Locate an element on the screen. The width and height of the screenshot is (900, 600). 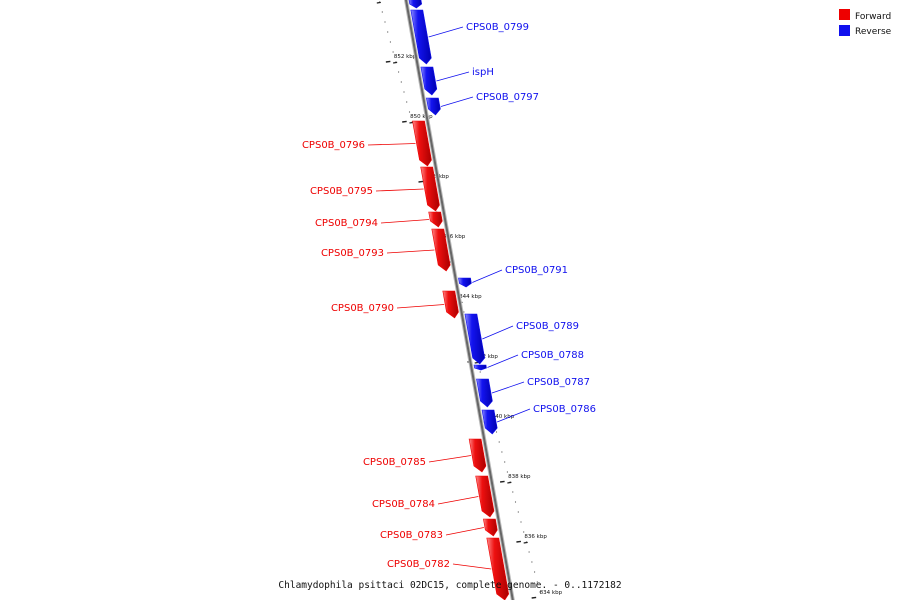
gene-label: CPS0B_0793 is located at coordinates (352, 253).